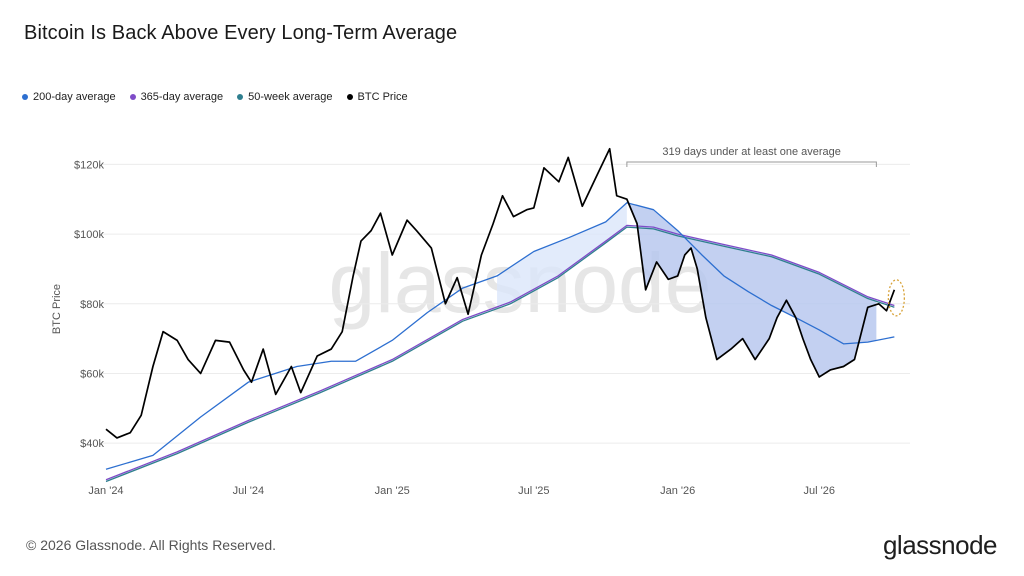 Image resolution: width=1024 pixels, height=576 pixels. Describe the element at coordinates (382, 97) in the screenshot. I see `legend-label-btc-price: BTC Price` at that location.